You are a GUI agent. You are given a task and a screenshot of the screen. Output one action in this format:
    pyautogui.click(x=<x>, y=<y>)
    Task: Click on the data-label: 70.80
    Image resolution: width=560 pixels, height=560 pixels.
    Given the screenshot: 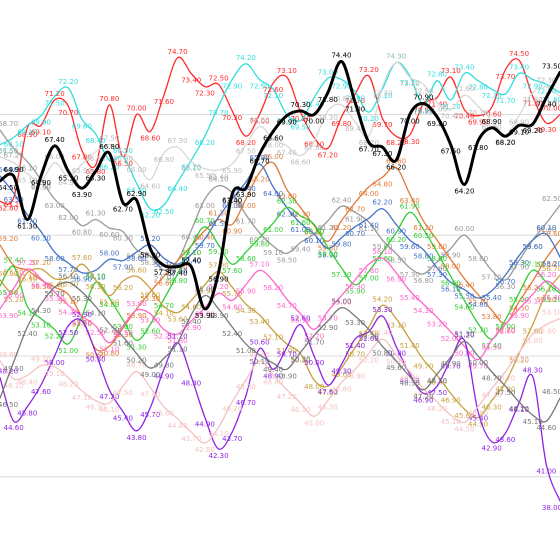 What is the action you would take?
    pyautogui.click(x=341, y=99)
    